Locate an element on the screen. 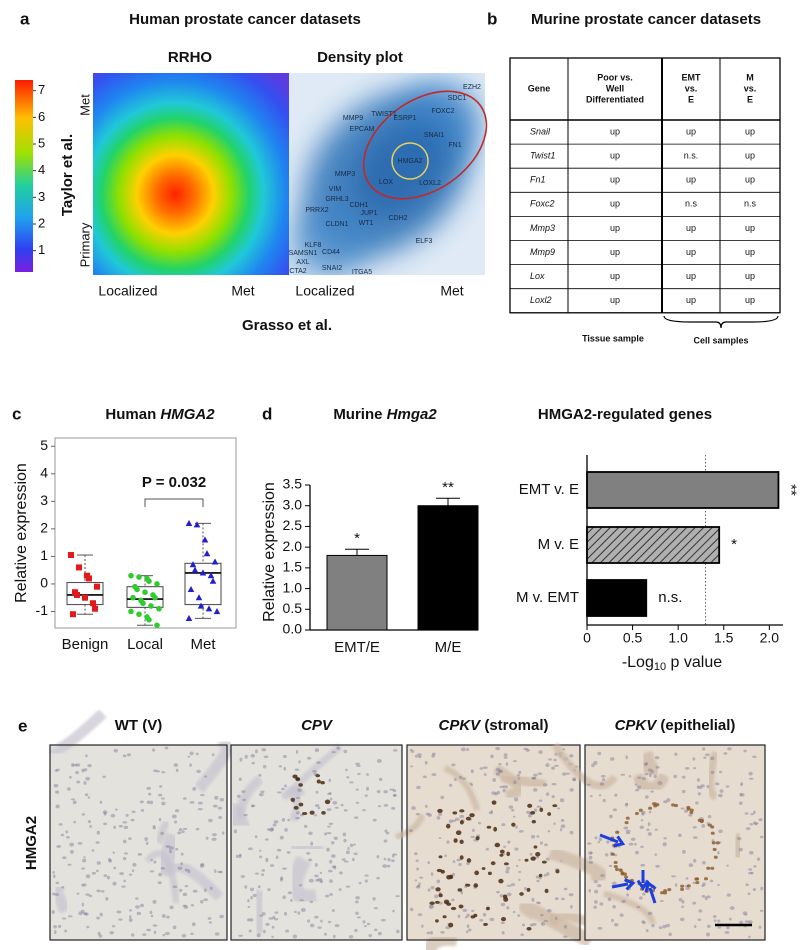 This screenshot has height=950, width=800. gene-label: CD44 is located at coordinates (331, 252).